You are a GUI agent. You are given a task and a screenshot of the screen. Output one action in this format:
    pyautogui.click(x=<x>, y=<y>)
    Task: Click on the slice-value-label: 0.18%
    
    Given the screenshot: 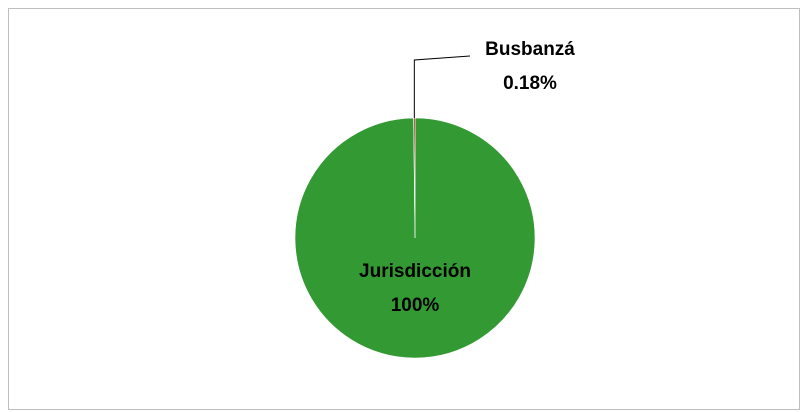 What is the action you would take?
    pyautogui.click(x=530, y=83)
    